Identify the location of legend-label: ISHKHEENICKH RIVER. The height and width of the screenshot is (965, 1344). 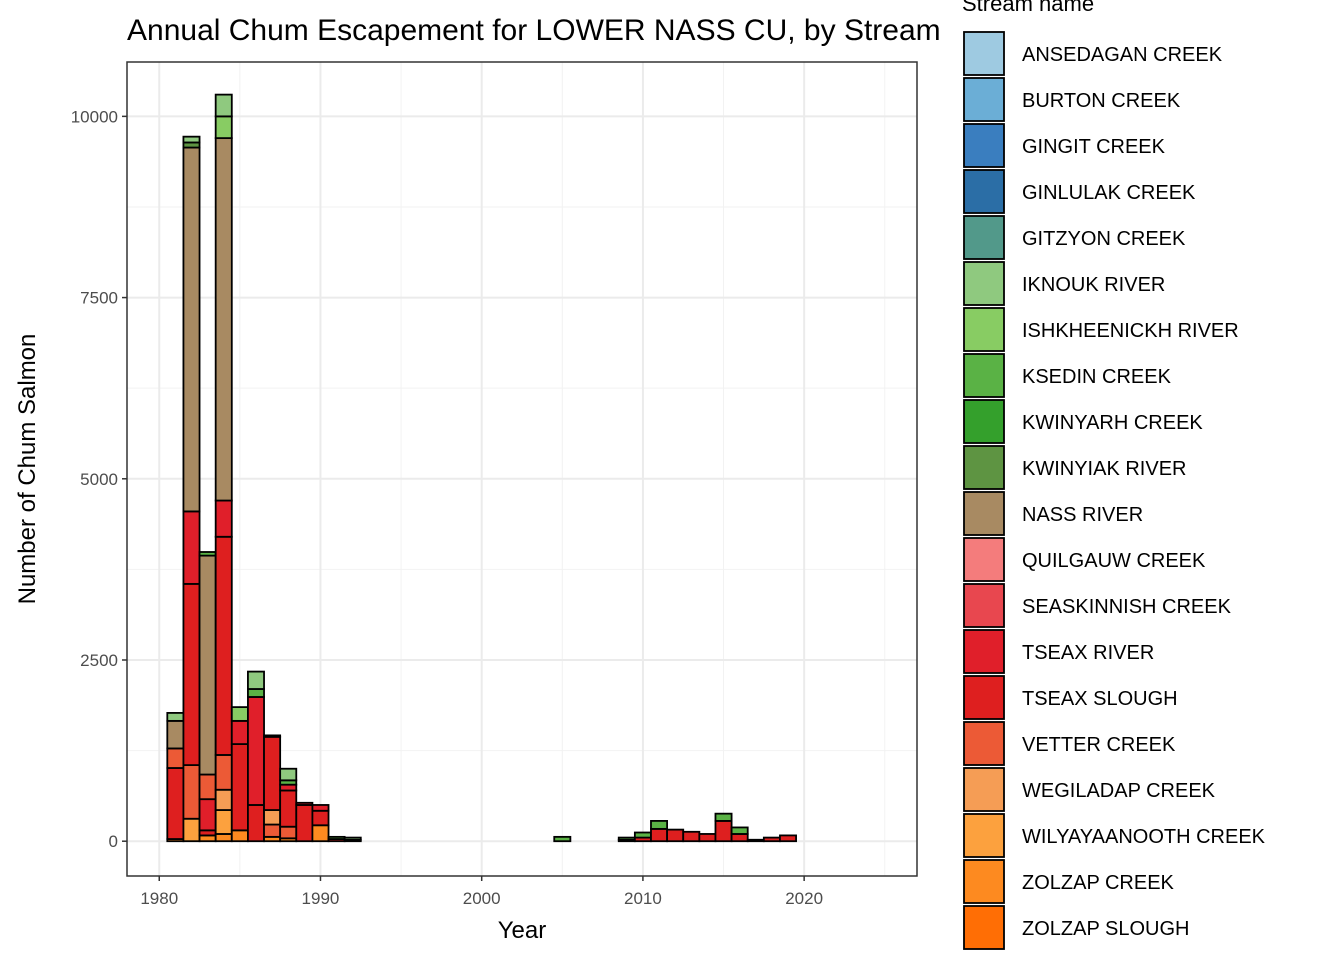
(1130, 331).